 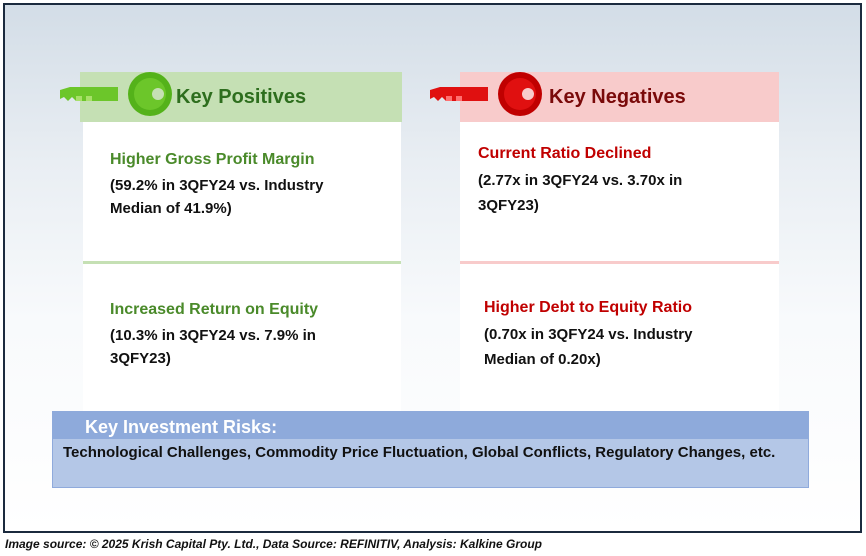 What do you see at coordinates (565, 153) in the screenshot?
I see `negative-item-1-heading: Current Ratio Declined` at bounding box center [565, 153].